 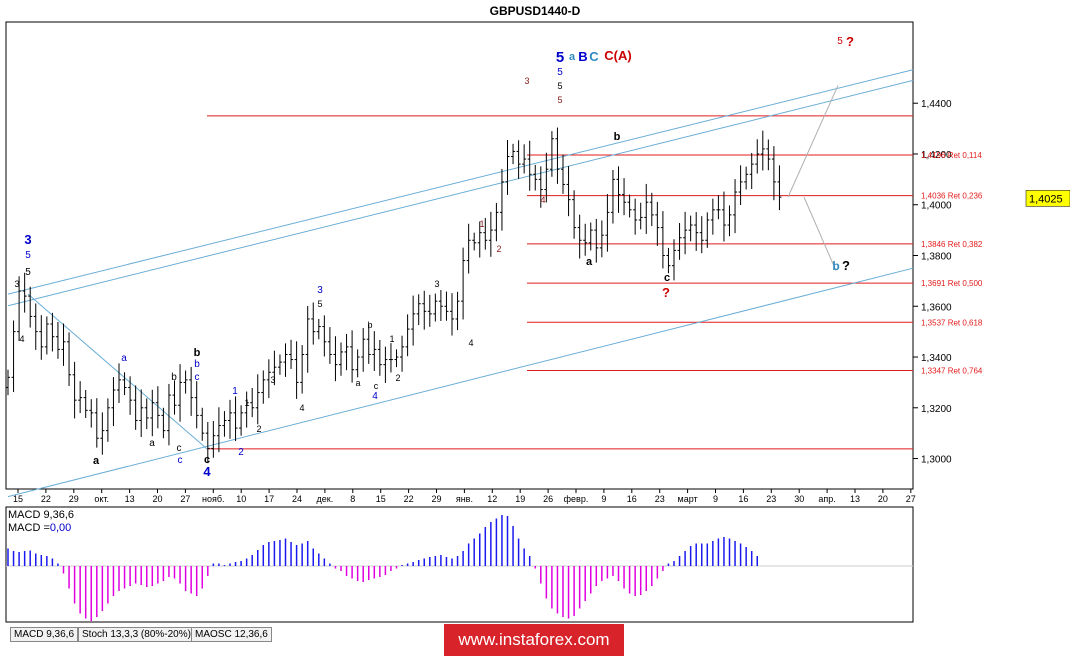 What do you see at coordinates (269, 499) in the screenshot?
I see `time-tick-label: 17` at bounding box center [269, 499].